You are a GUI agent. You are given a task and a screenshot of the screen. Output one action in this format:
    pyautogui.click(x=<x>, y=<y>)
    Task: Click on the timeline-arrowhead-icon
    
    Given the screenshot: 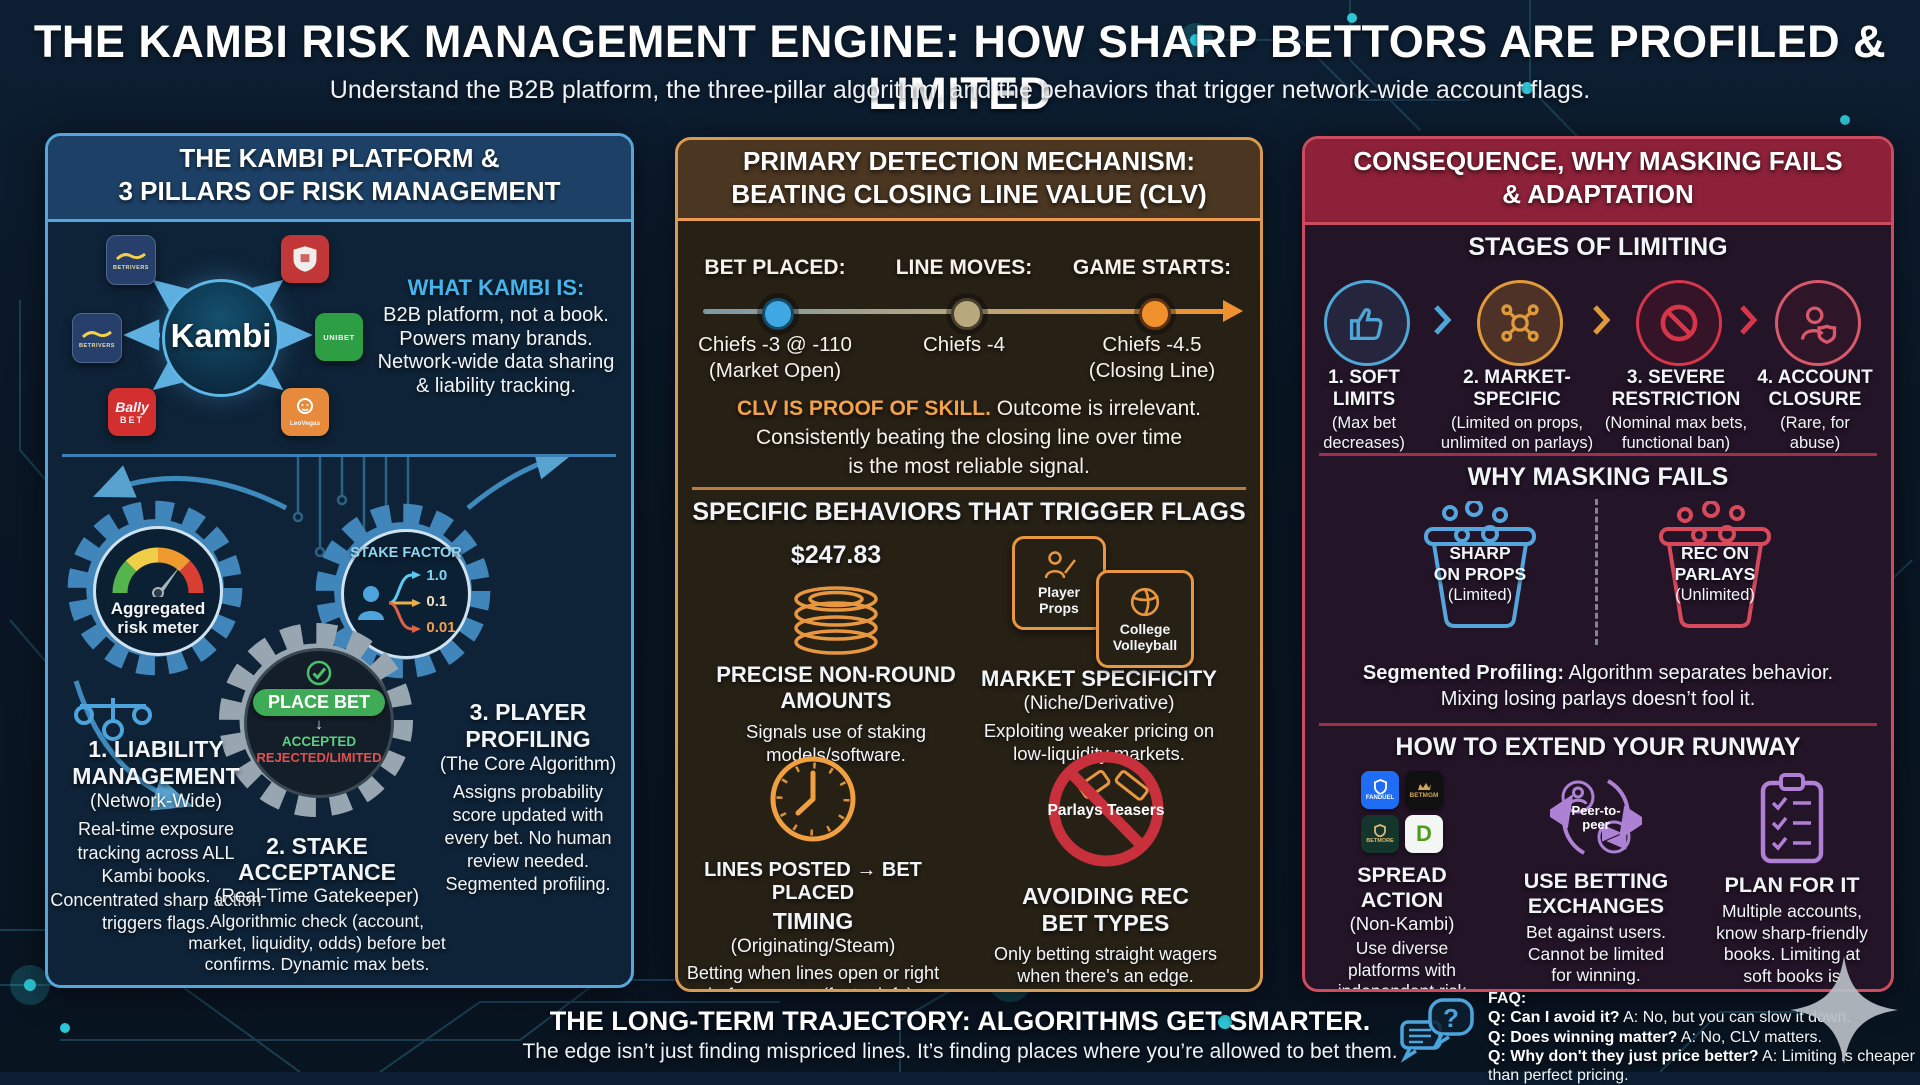 What is the action you would take?
    pyautogui.click(x=1233, y=311)
    